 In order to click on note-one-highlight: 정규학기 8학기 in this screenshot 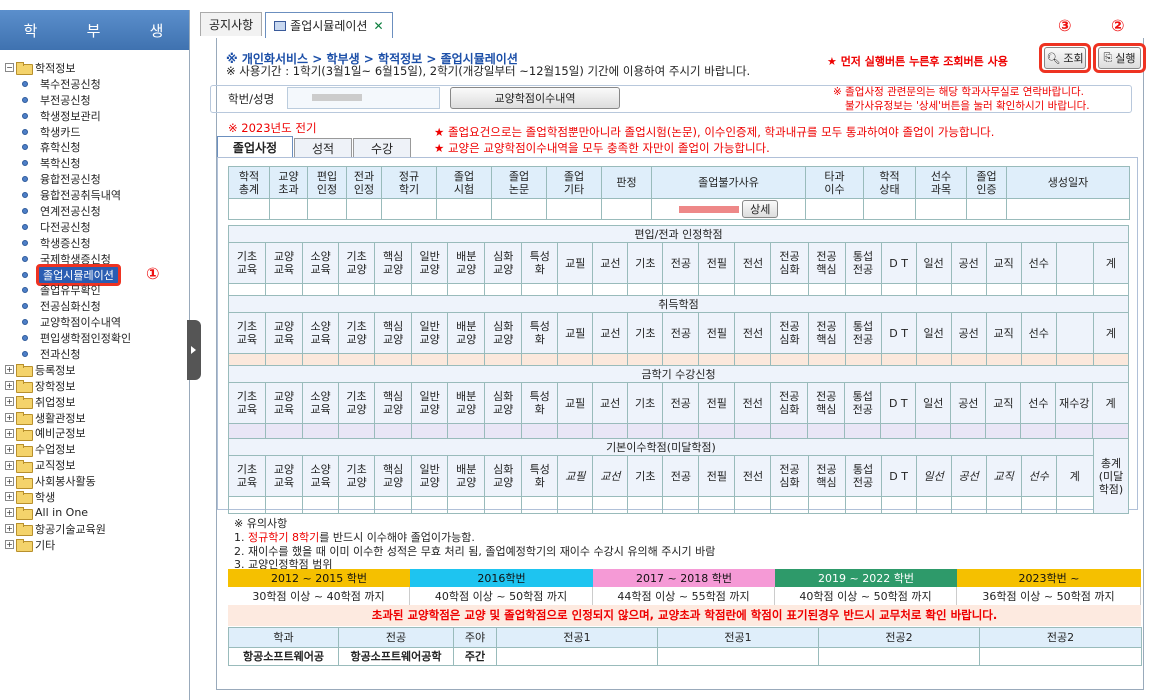, I will do `click(284, 537)`.